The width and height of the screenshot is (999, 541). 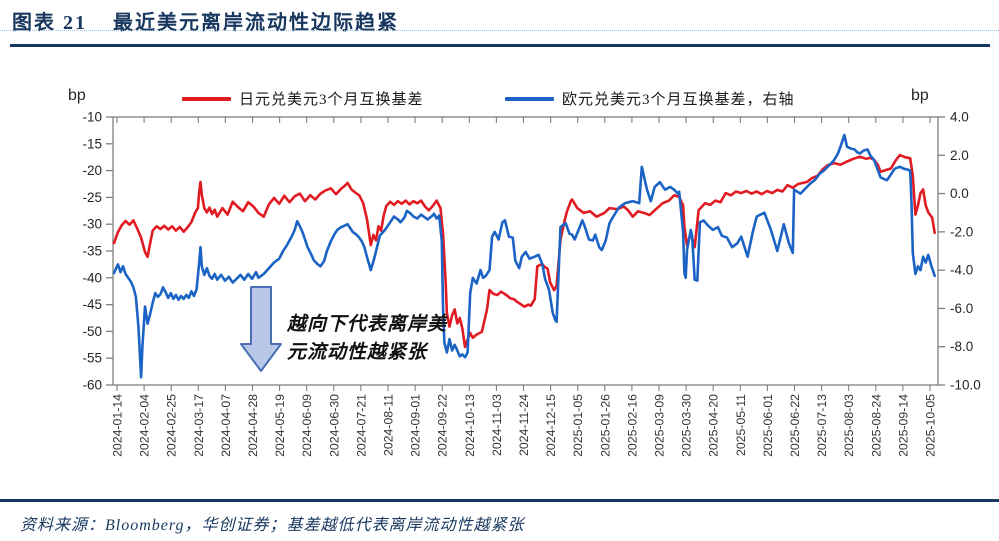 I want to click on x-axis-tick-label: 2025-08-03, so click(x=849, y=425).